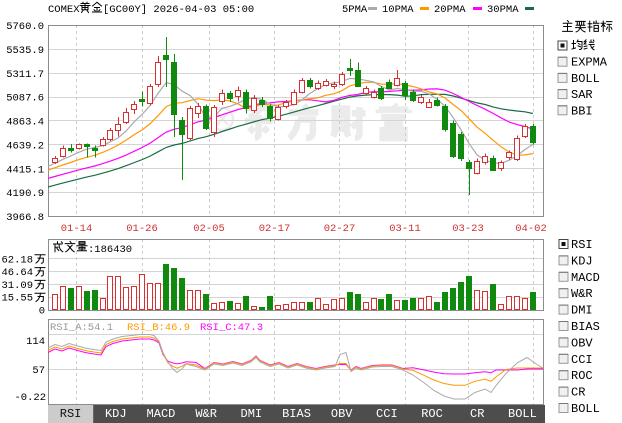  I want to click on svg-text: 31.09, so click(17, 286).